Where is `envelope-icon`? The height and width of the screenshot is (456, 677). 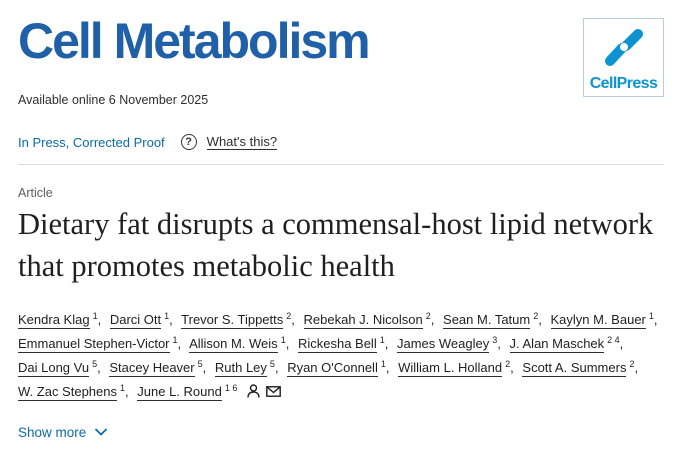 envelope-icon is located at coordinates (273, 391).